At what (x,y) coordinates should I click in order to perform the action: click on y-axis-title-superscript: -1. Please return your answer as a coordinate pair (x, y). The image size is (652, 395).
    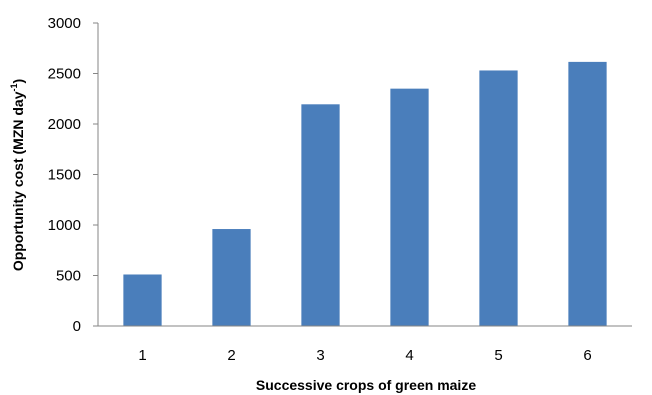
    Looking at the image, I should click on (14, 87).